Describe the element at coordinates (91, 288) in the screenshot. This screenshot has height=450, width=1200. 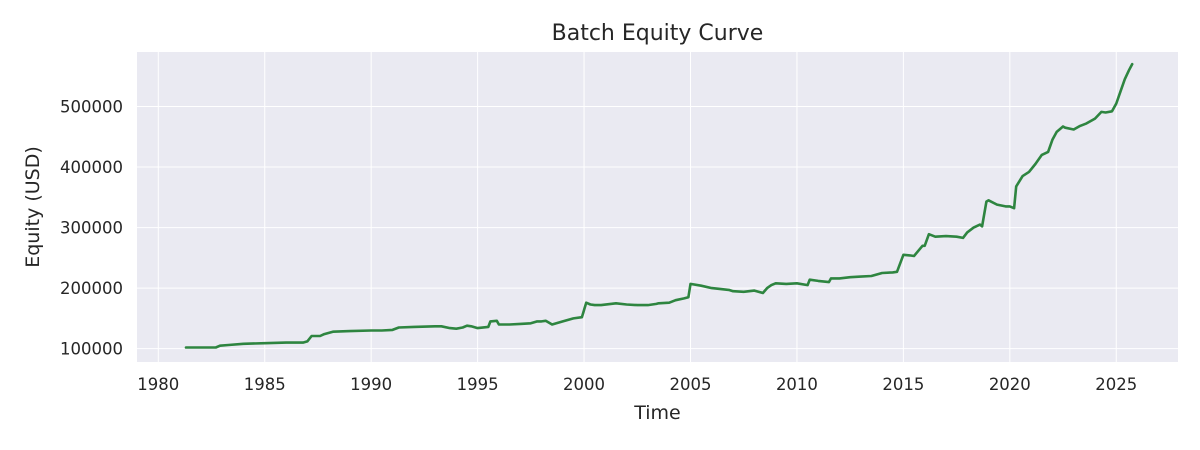
I see `y-tick-label: 200000` at that location.